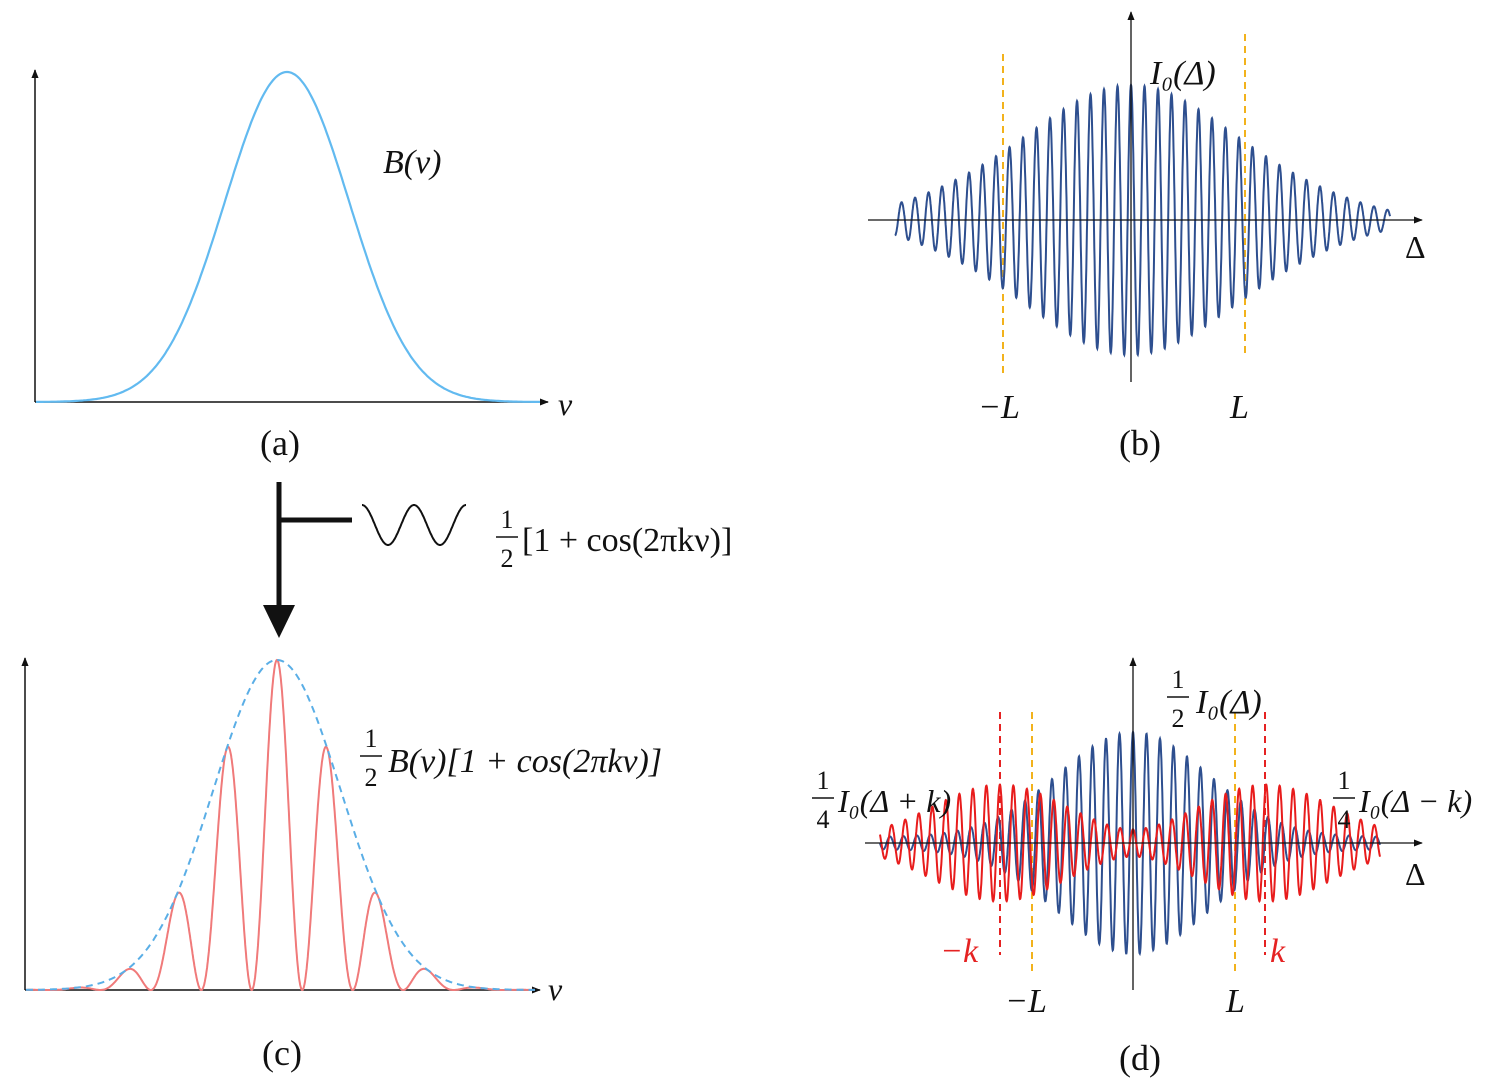  Describe the element at coordinates (1140, 443) in the screenshot. I see `panel-b-caption: (b)` at that location.